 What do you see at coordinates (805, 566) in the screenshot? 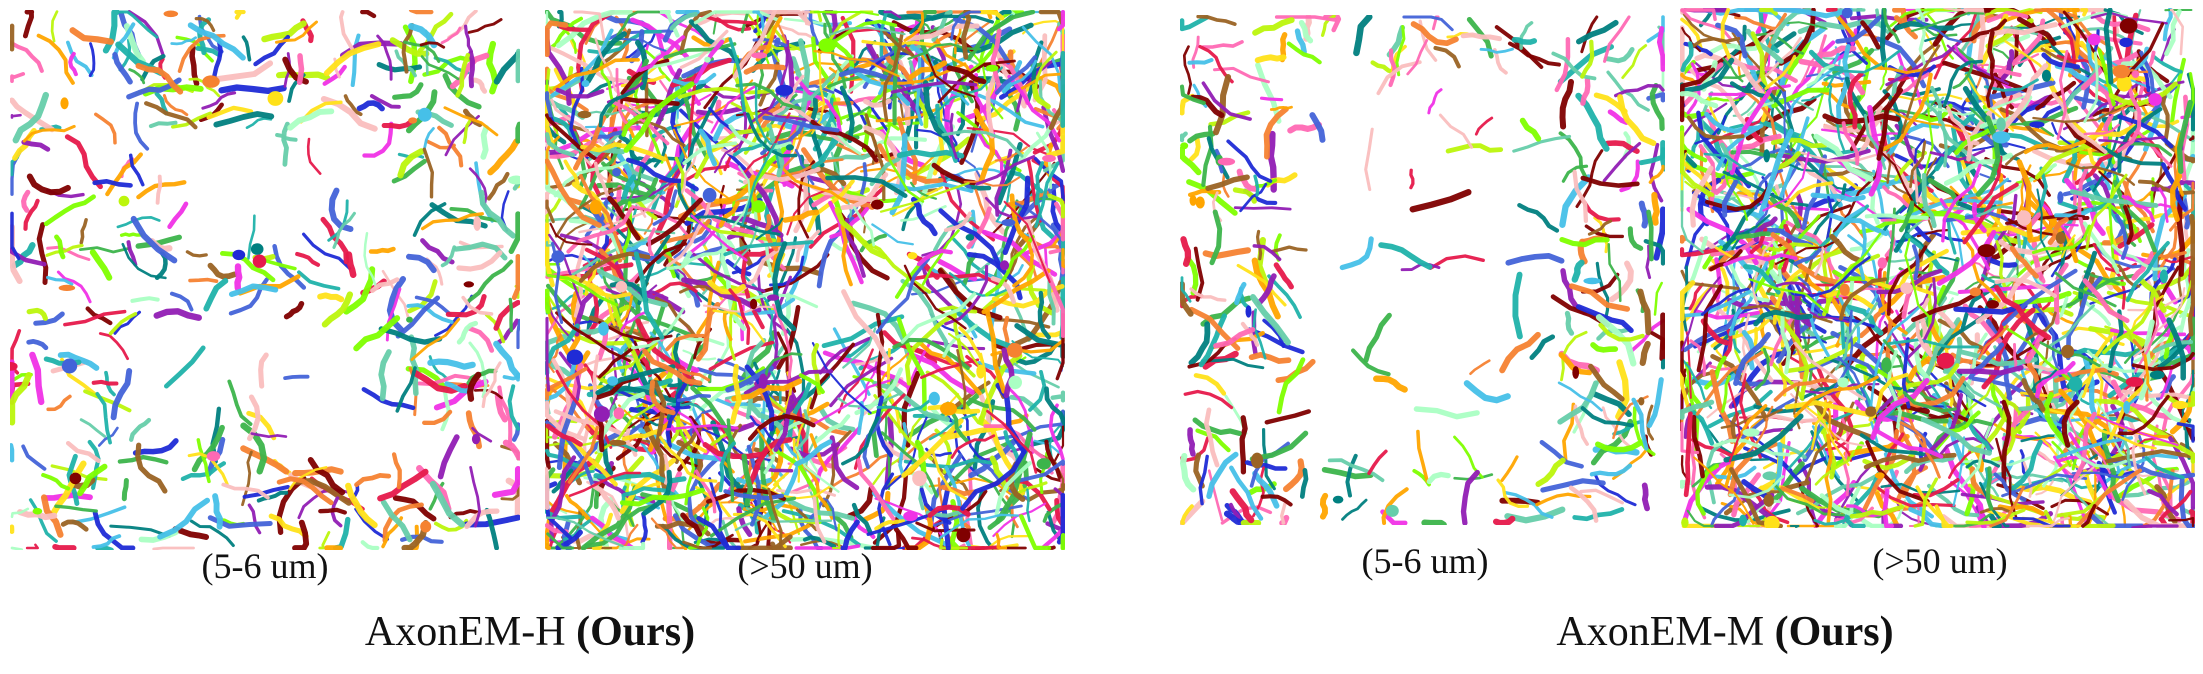
I see `axonem-h-dense-caption: (>50 um)` at bounding box center [805, 566].